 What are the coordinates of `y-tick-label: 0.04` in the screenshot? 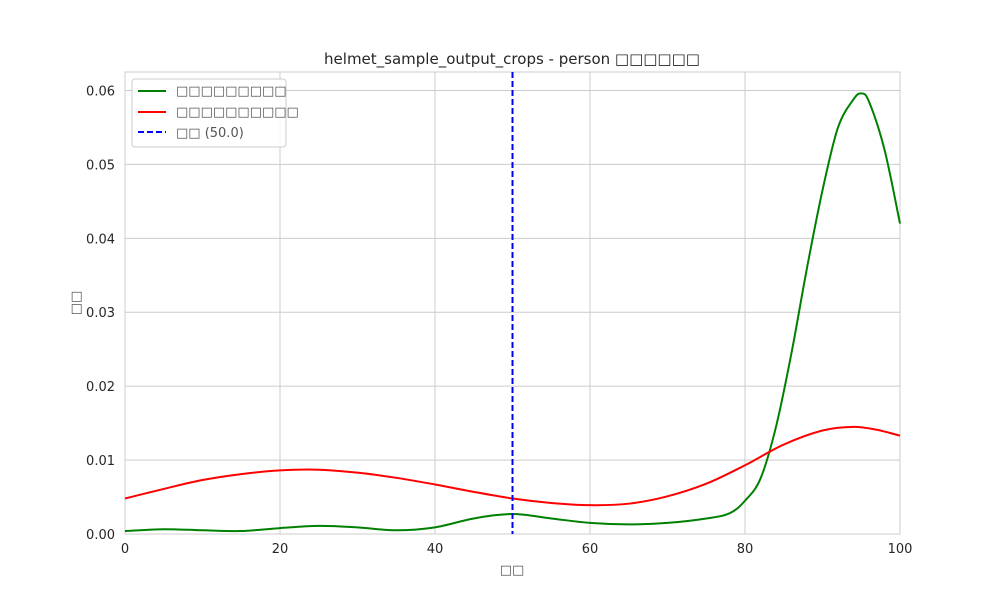 It's located at (100, 239).